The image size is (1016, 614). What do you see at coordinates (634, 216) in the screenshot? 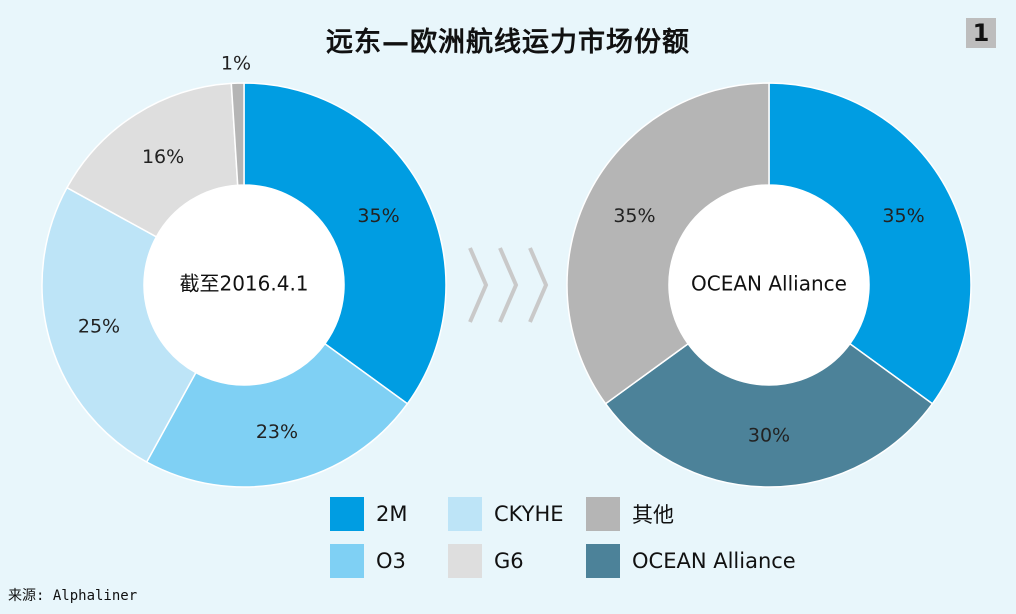
I see `slice-label-other: 35%` at bounding box center [634, 216].